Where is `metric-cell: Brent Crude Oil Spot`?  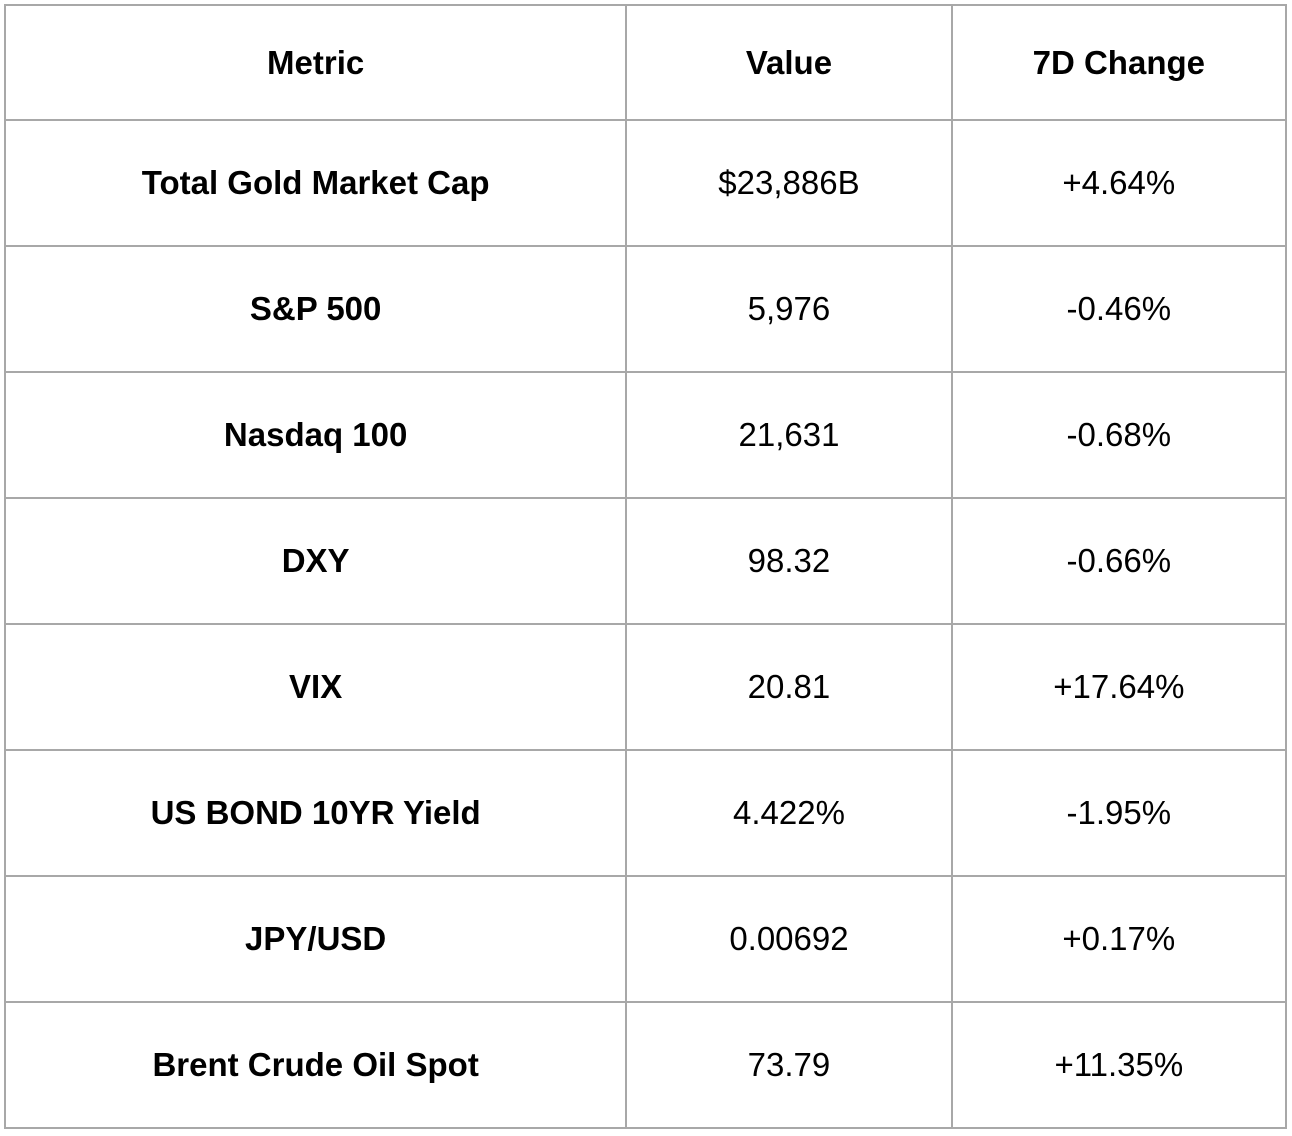
metric-cell: Brent Crude Oil Spot is located at coordinates (315, 1065).